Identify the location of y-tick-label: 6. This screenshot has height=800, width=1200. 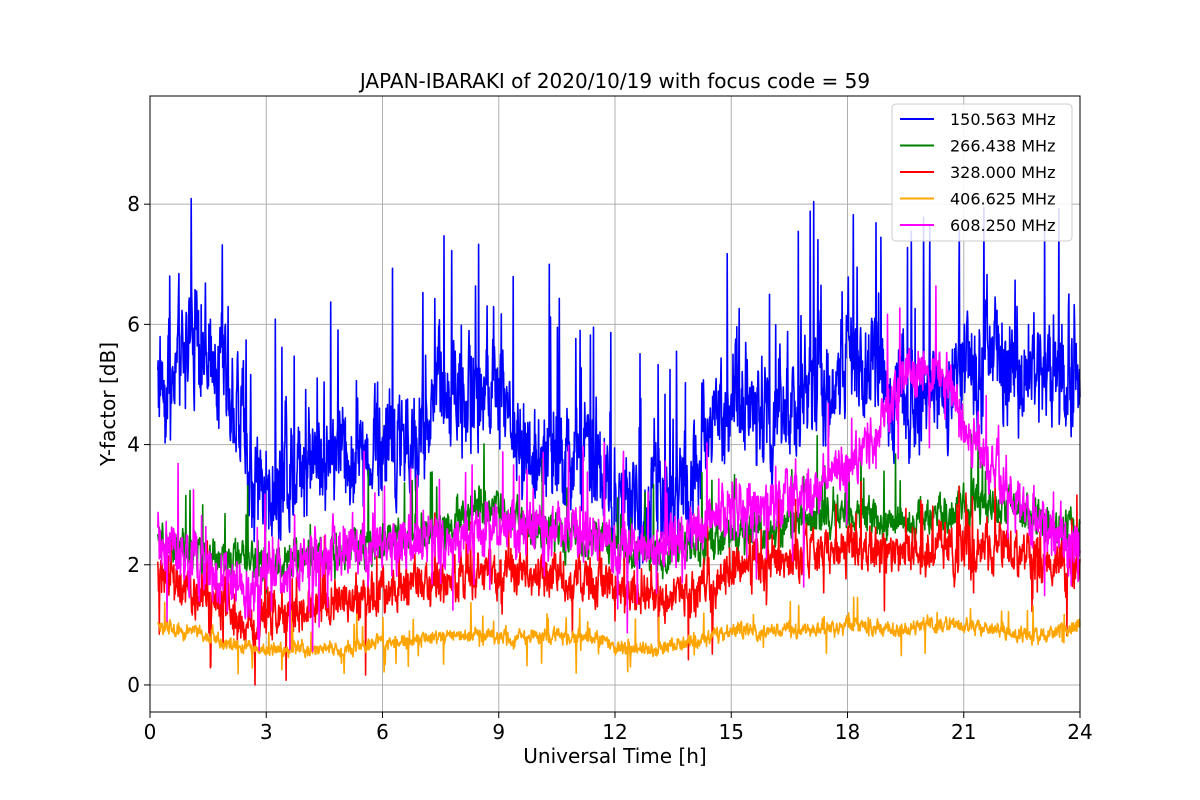
(133, 324).